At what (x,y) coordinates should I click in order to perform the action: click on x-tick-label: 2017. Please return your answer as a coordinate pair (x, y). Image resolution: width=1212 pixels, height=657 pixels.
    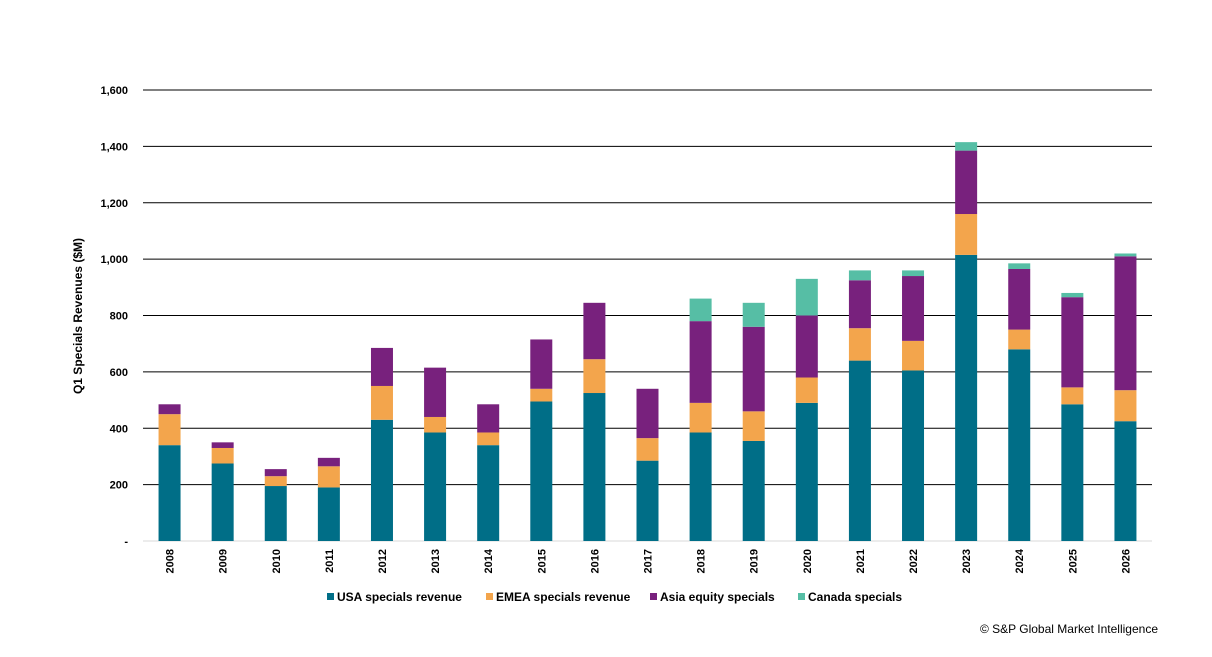
    Looking at the image, I should click on (649, 561).